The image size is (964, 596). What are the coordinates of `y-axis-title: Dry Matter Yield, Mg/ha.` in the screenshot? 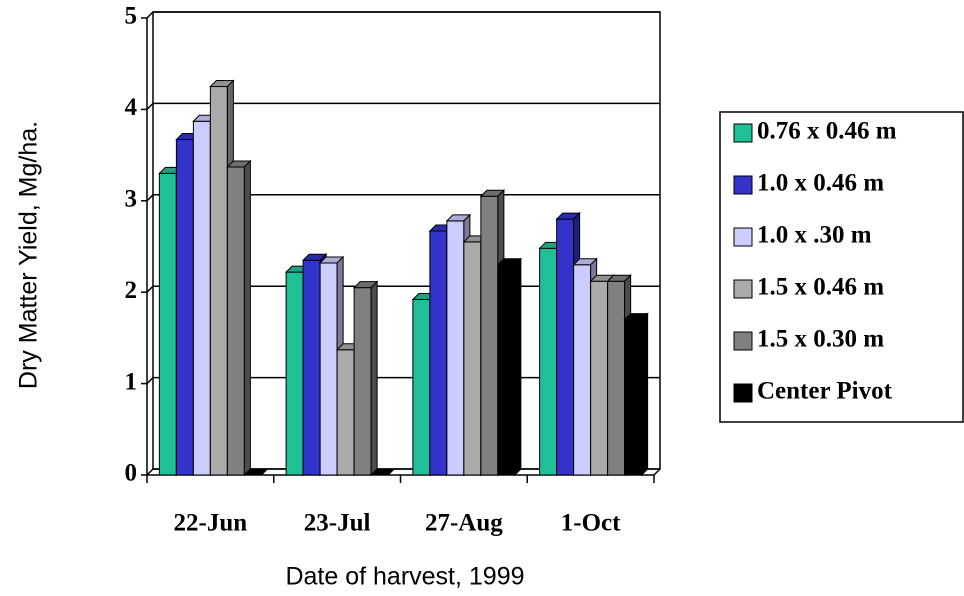 It's located at (29, 255).